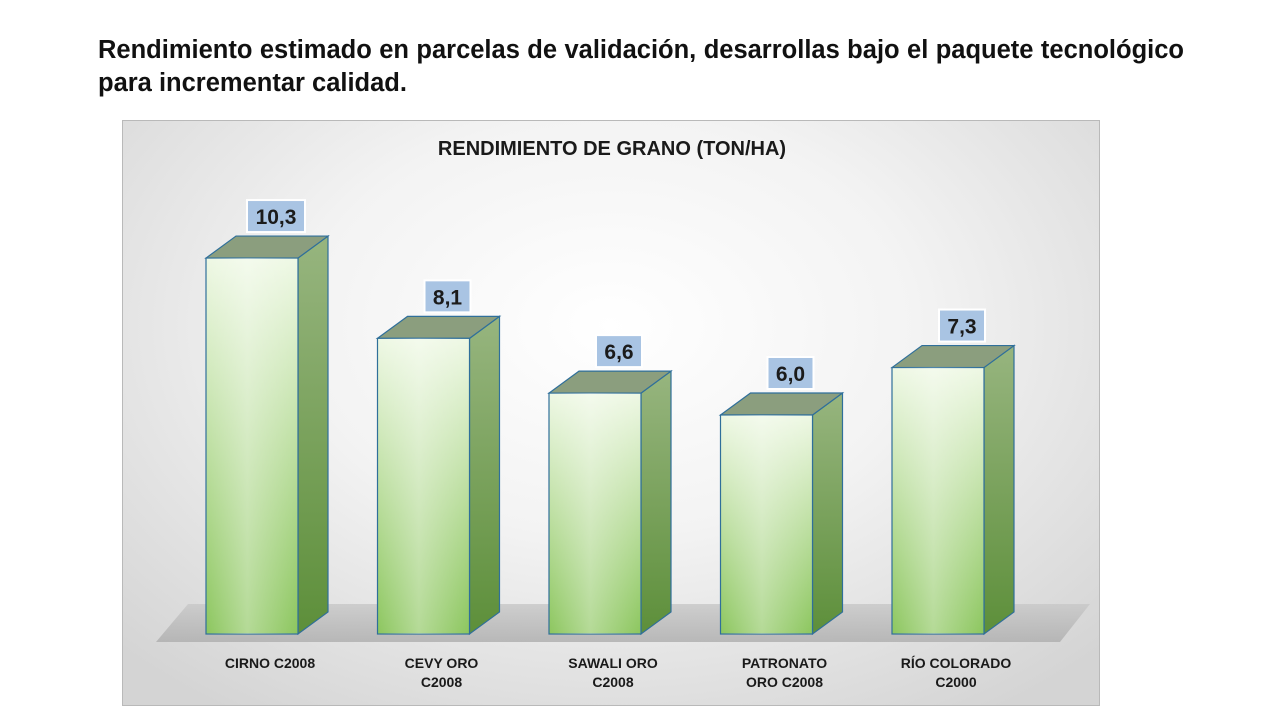 The height and width of the screenshot is (720, 1280). I want to click on data-label-text: 6,0, so click(790, 374).